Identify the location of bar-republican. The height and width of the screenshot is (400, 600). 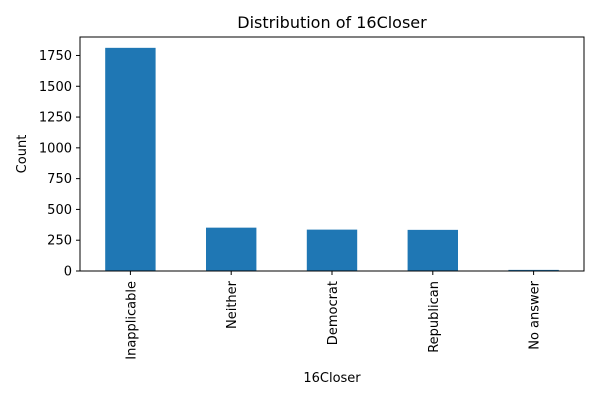
(432, 250).